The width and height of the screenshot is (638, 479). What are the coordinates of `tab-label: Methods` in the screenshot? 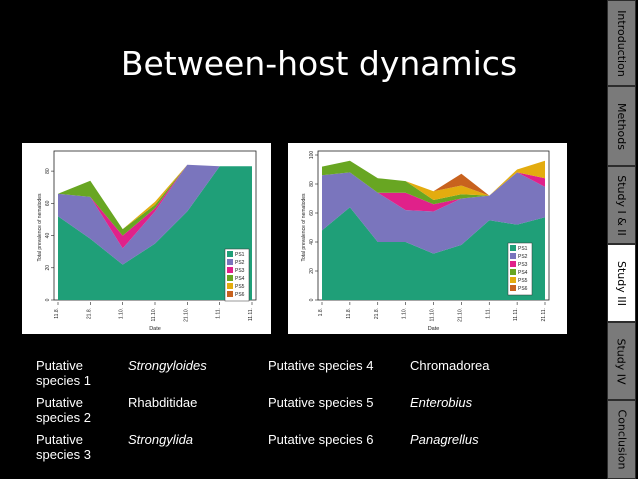 It's located at (621, 126).